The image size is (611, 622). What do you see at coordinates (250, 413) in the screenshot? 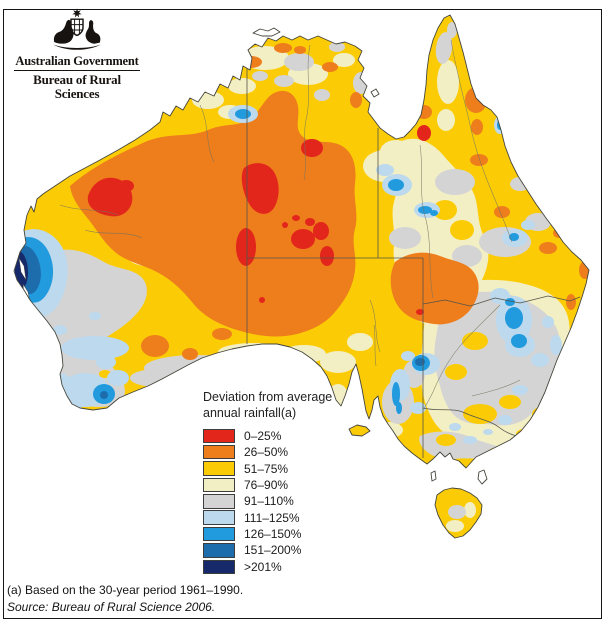
I see `legend-title-line2: annual rainfall(a)` at bounding box center [250, 413].